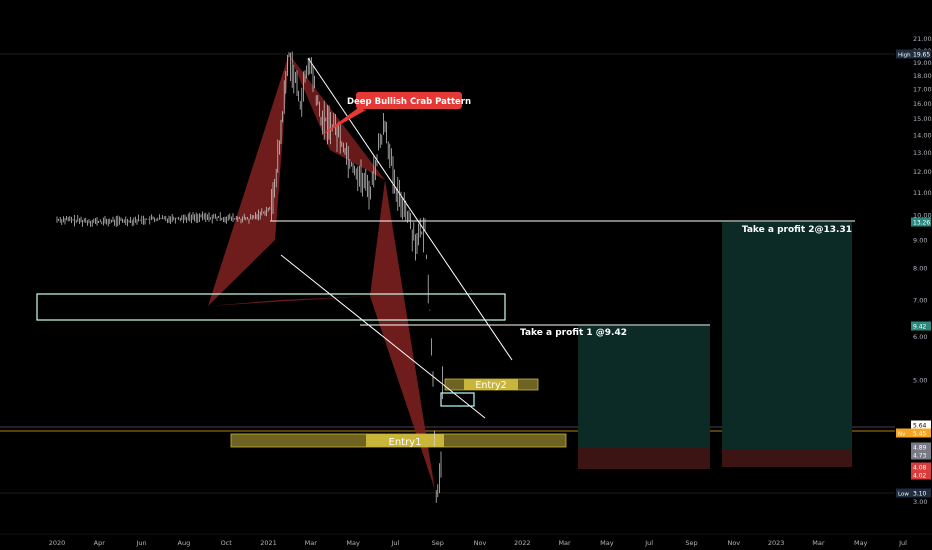 This screenshot has height=550, width=932. I want to click on price-badge-value: 3.10, so click(920, 494).